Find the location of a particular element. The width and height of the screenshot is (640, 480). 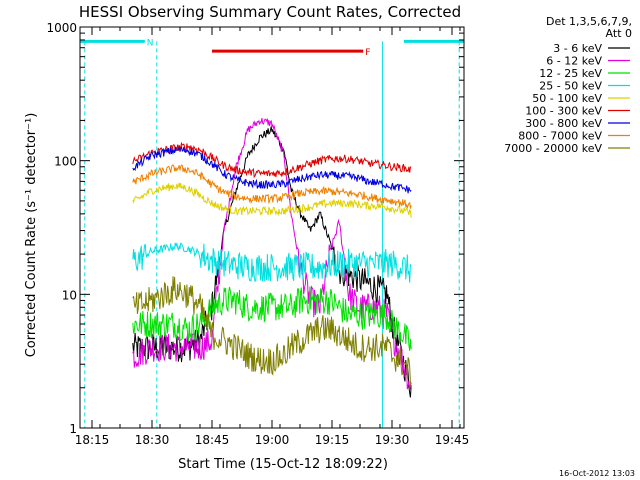

y-axis-label: Corrected Count Rate (s⁻¹ detector⁻¹) is located at coordinates (31, 235).